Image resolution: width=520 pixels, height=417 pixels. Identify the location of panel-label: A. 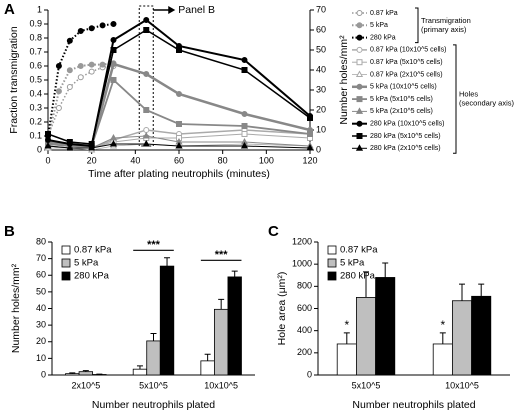
(9, 9).